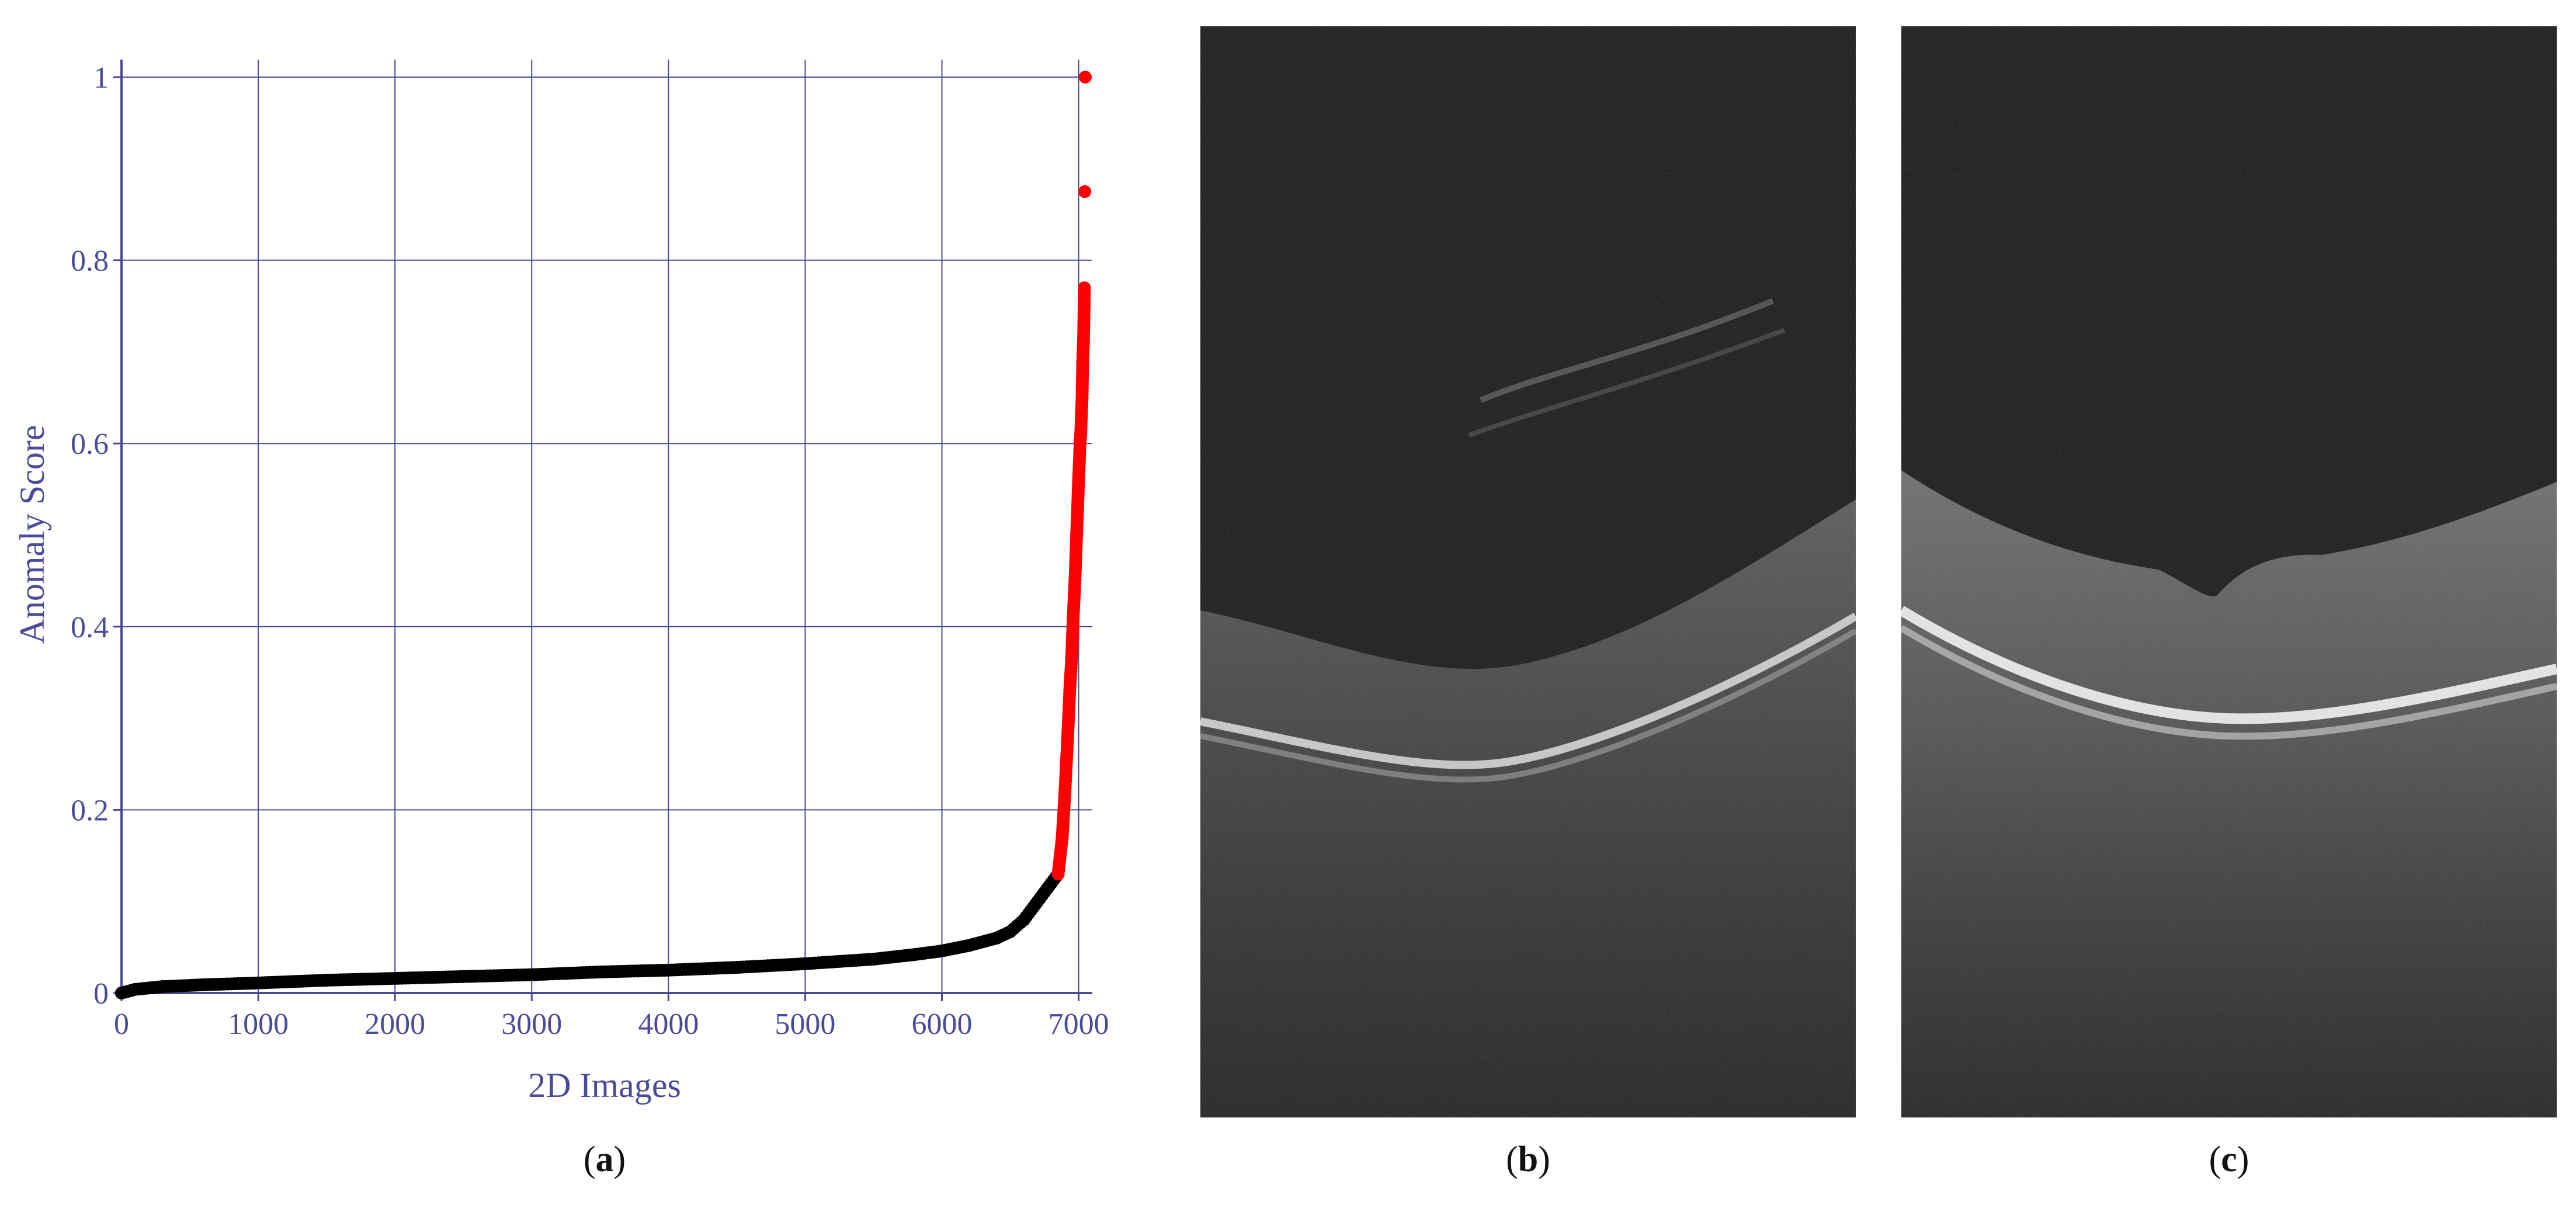 Image resolution: width=2576 pixels, height=1215 pixels. I want to click on y-tick-label: 0.6, so click(90, 444).